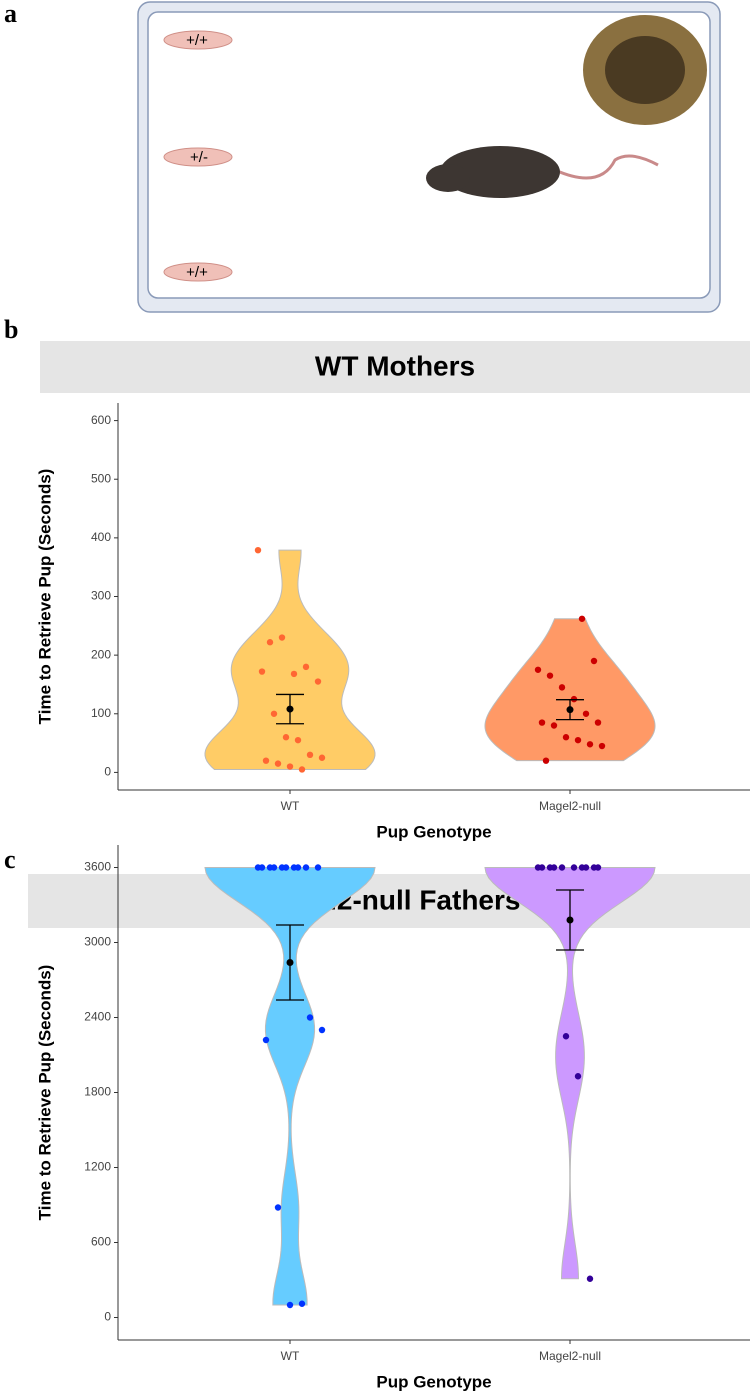 This screenshot has height=1399, width=750. What do you see at coordinates (101, 596) in the screenshot?
I see `y-tick-label: 300` at bounding box center [101, 596].